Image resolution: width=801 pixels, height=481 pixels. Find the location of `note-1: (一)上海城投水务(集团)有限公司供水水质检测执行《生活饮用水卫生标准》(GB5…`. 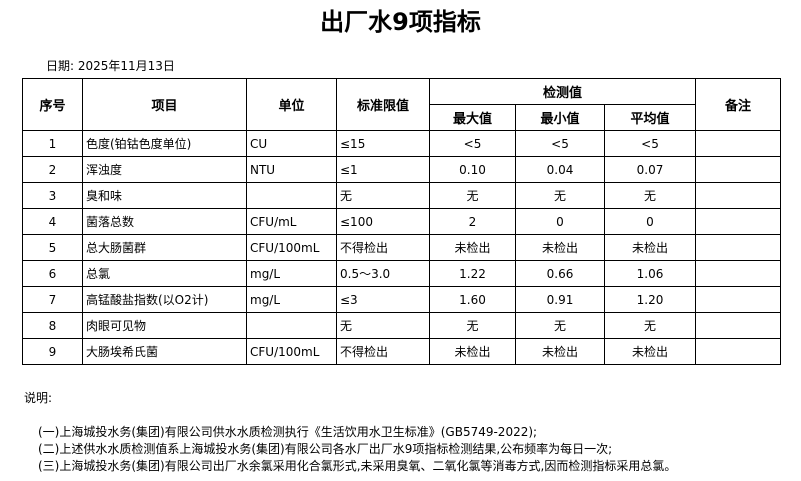

note-1: (一)上海城投水务(集团)有限公司供水水质检测执行《生活饮用水卫生标准》(GB5… is located at coordinates (288, 432).